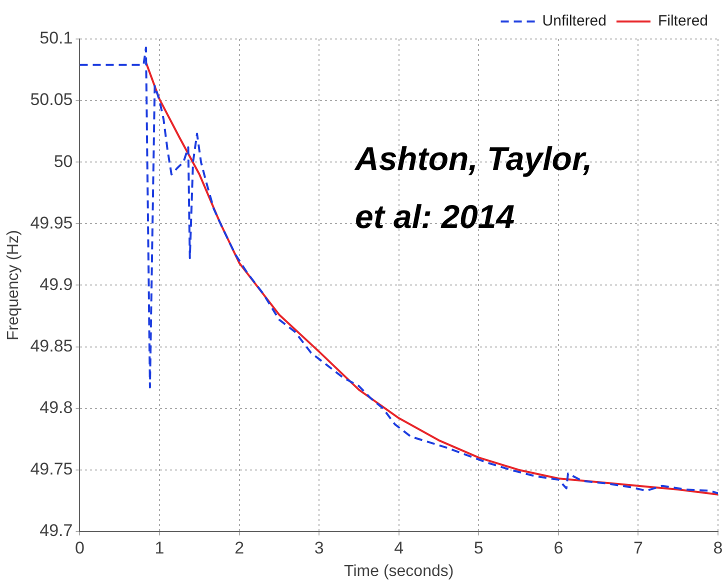  Describe the element at coordinates (479, 548) in the screenshot. I see `x-tick-label: 5` at that location.